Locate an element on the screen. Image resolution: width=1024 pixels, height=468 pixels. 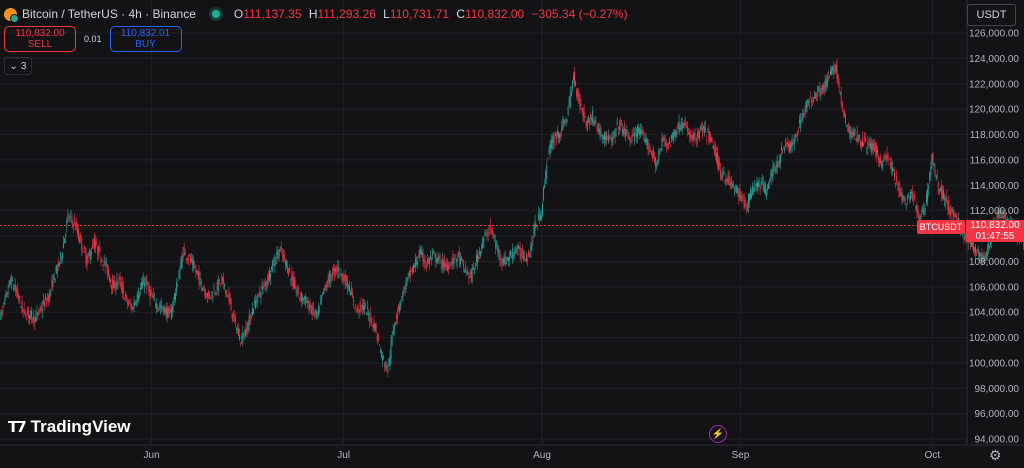
time-axis: Jun Jul Aug Sep Oct is located at coordinates (542, 455).